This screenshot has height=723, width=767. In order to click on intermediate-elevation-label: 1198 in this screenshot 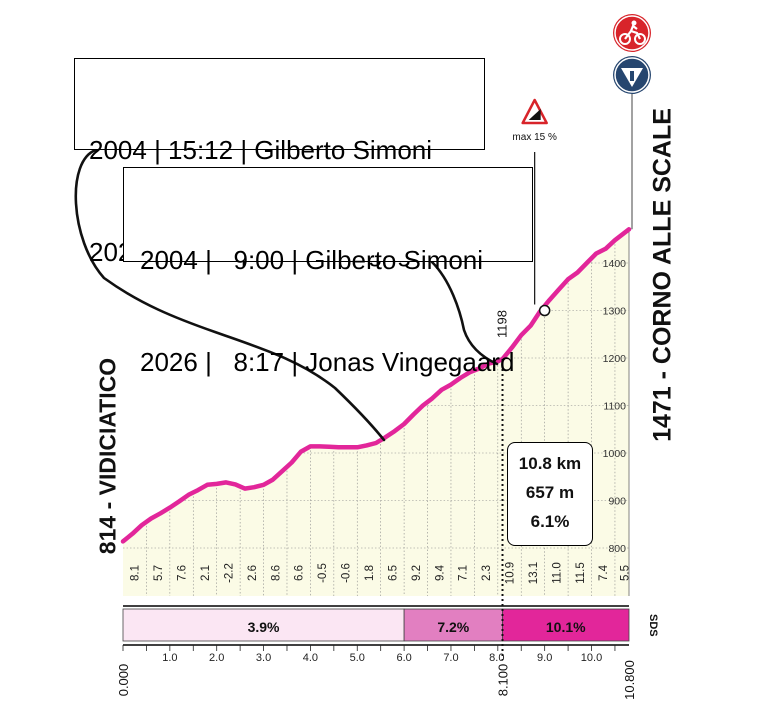, I will do `click(502, 324)`.